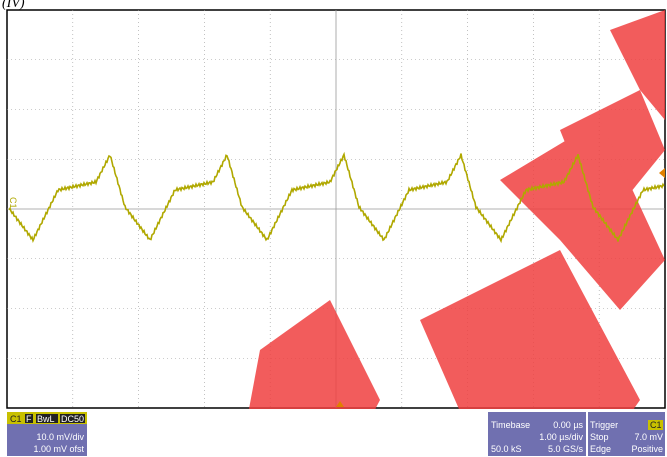 The image size is (667, 457). I want to click on channel-marker: C1, so click(13, 203).